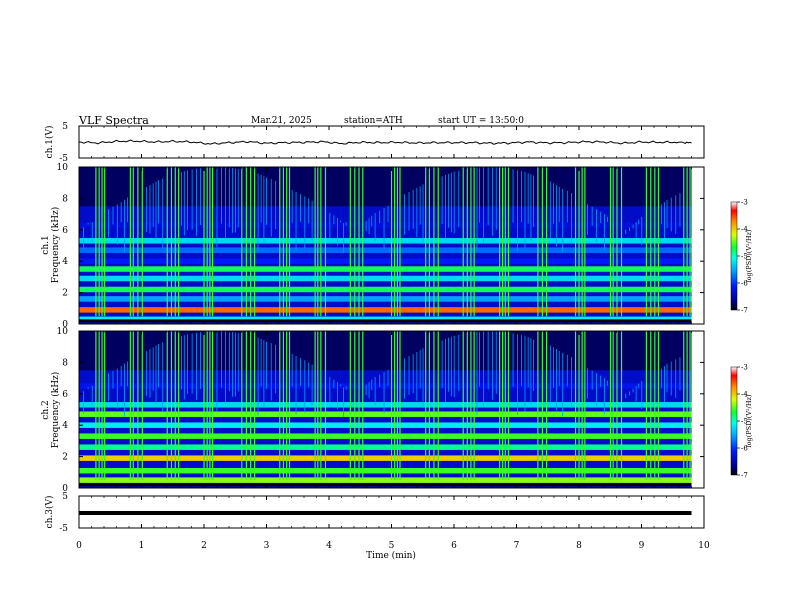 The height and width of the screenshot is (616, 792). I want to click on x-tick-label: 7, so click(517, 546).